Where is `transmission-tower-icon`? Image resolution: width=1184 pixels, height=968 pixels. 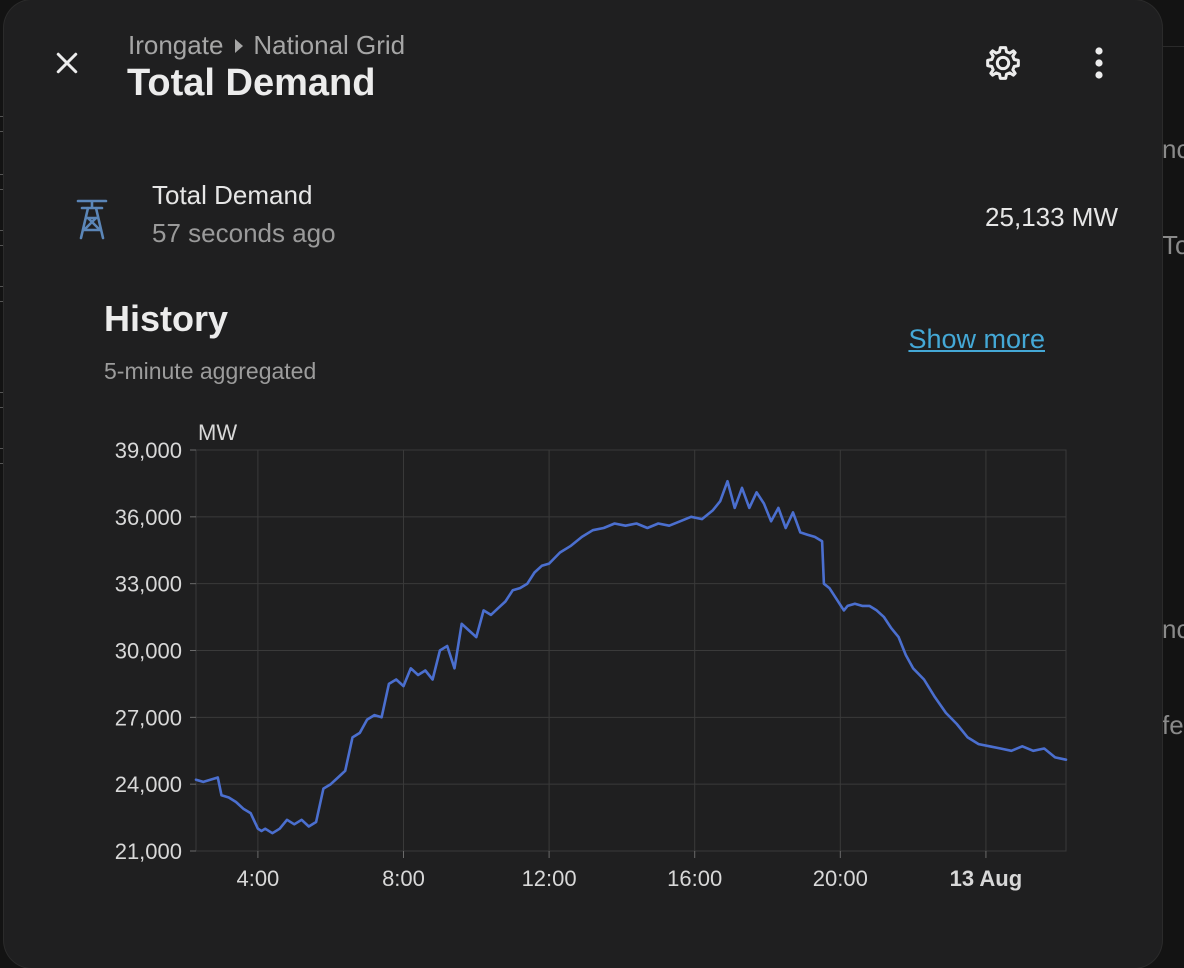 transmission-tower-icon is located at coordinates (92, 219).